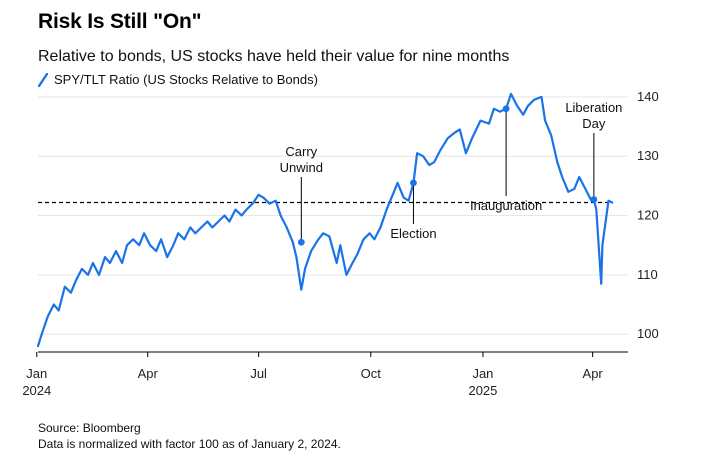  What do you see at coordinates (43, 79) in the screenshot?
I see `legend-swatch-icon` at bounding box center [43, 79].